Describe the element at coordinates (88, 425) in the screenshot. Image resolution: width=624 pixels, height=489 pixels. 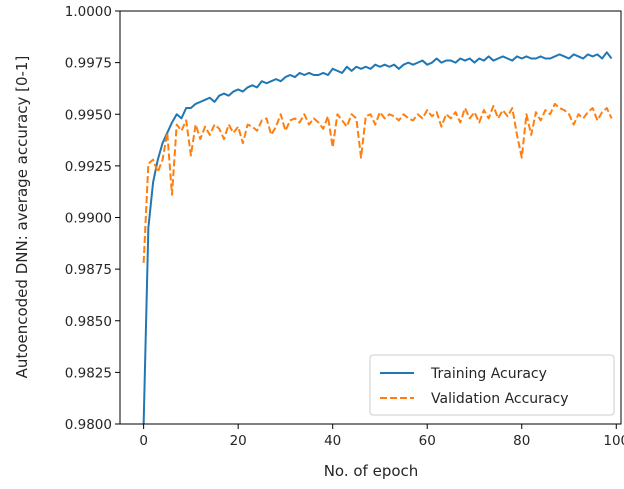
I see `y-tick-label: 0.9800` at that location.